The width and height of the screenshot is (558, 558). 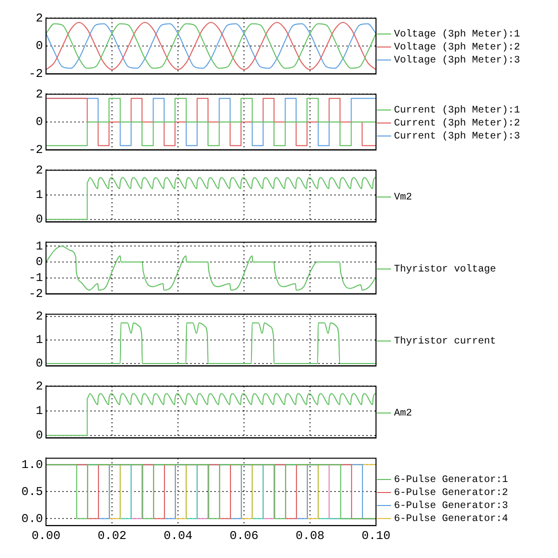 What do you see at coordinates (403, 414) in the screenshot?
I see `legend-label: Am2` at bounding box center [403, 414].